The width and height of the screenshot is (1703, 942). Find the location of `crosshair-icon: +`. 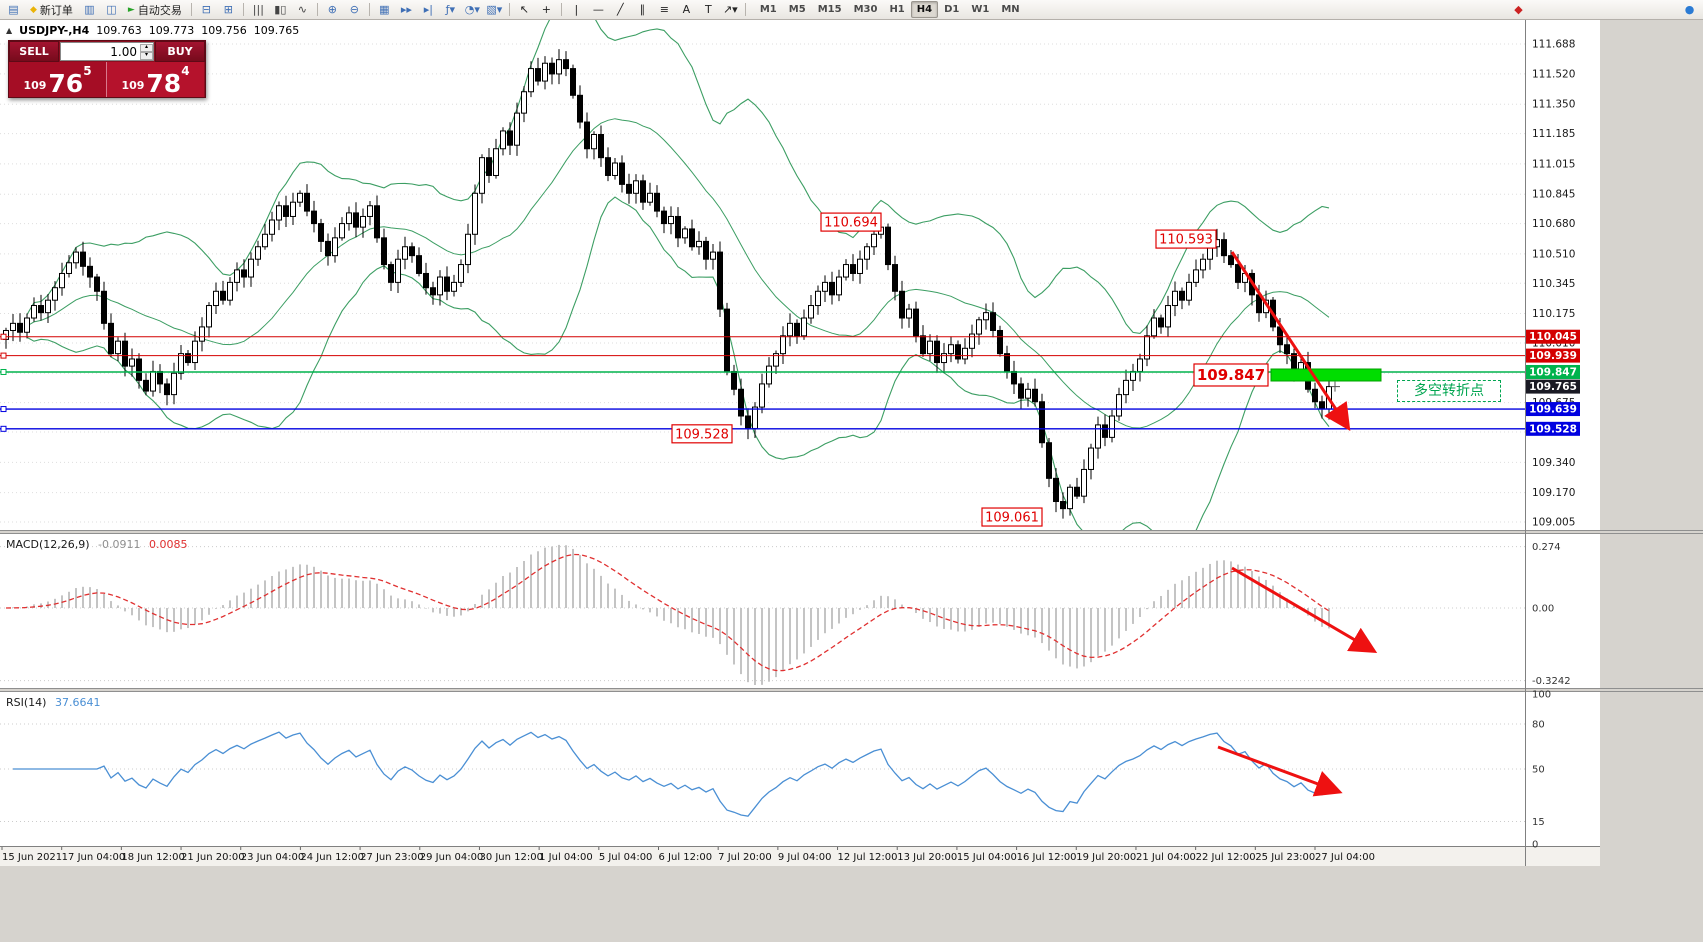

crosshair-icon: + is located at coordinates (546, 9).